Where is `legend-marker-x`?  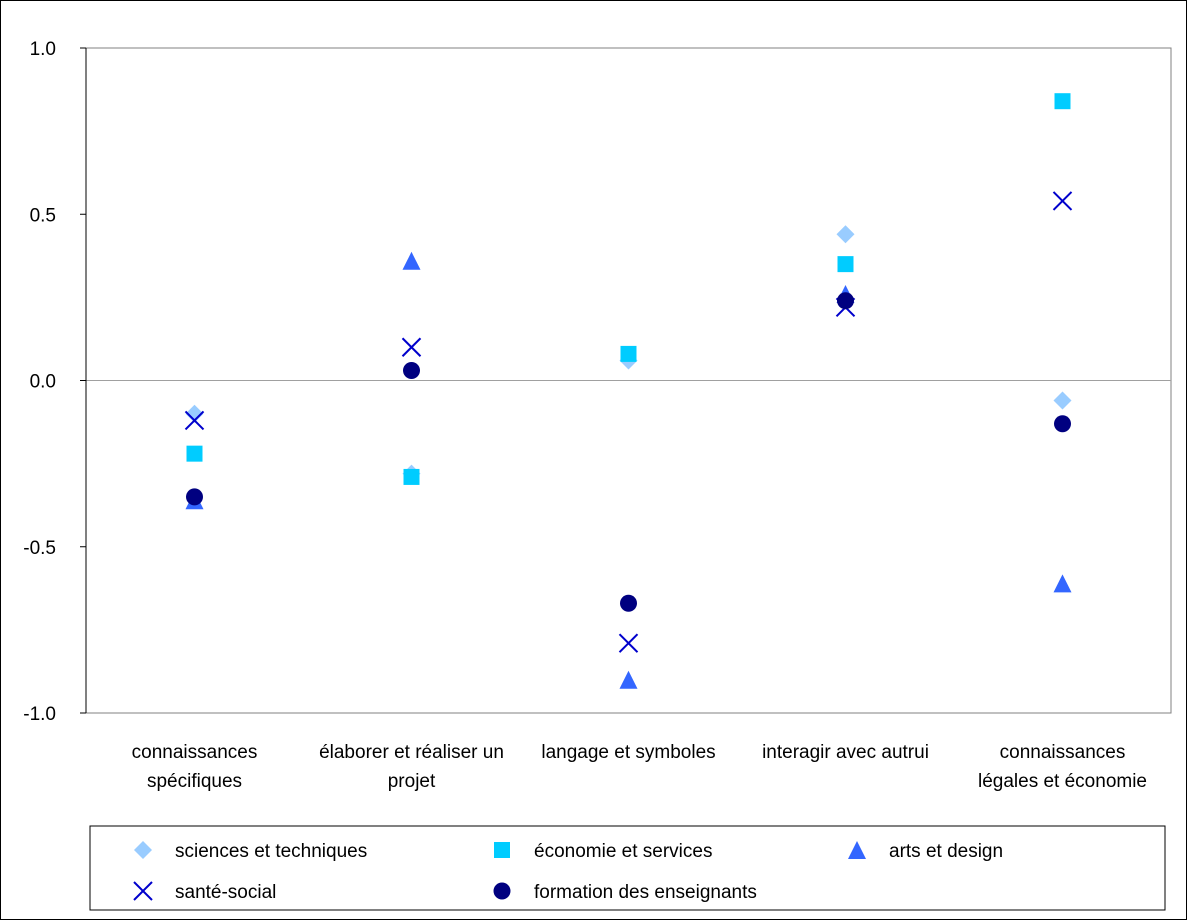 legend-marker-x is located at coordinates (143, 891).